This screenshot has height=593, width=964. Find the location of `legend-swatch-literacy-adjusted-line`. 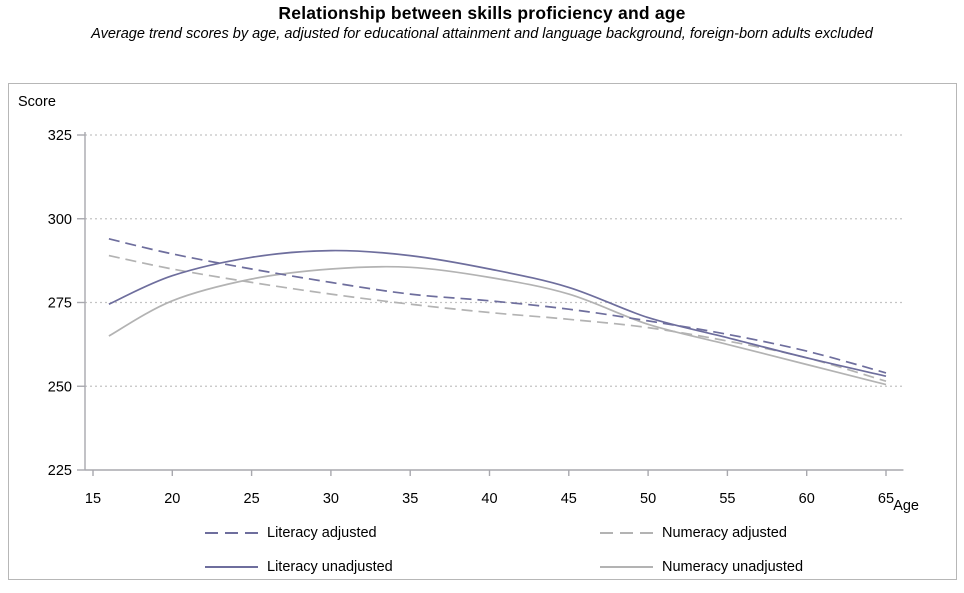

legend-swatch-literacy-adjusted-line is located at coordinates (231, 533).